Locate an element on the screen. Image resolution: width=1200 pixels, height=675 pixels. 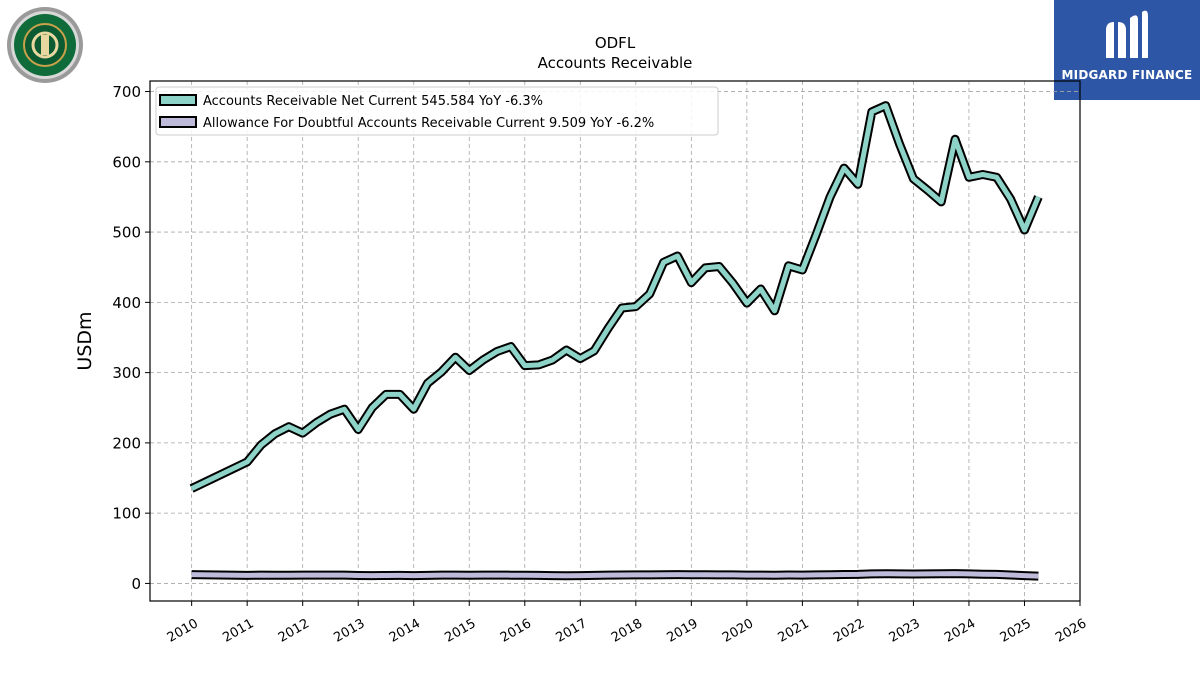
midgard-finance-logo: MIDGARD FINANCE is located at coordinates (1127, 50).